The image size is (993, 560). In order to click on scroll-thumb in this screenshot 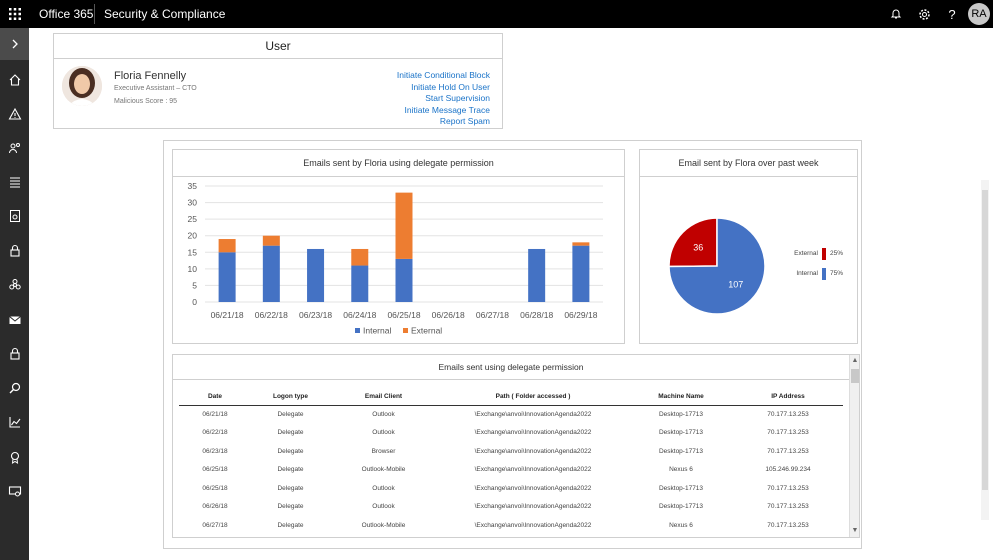, I will do `click(855, 376)`.